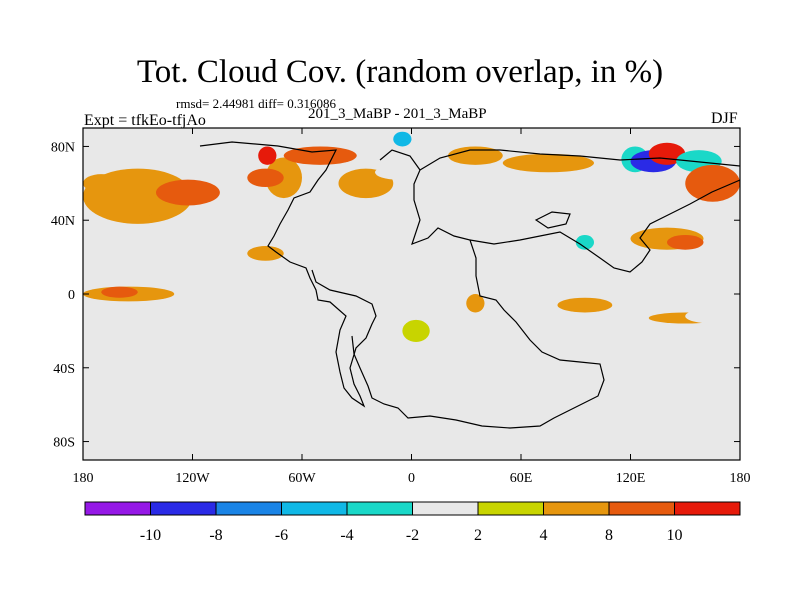 Image resolution: width=800 pixels, height=600 pixels. What do you see at coordinates (63, 147) in the screenshot?
I see `y-tick-label: 80N` at bounding box center [63, 147].